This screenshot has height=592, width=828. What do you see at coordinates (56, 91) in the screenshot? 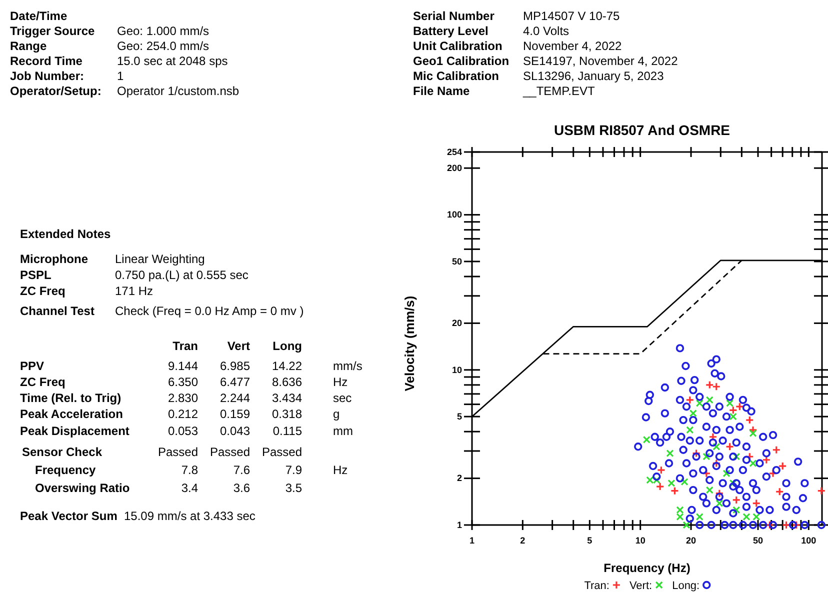
I see `text: Operator/Setup:` at bounding box center [56, 91].